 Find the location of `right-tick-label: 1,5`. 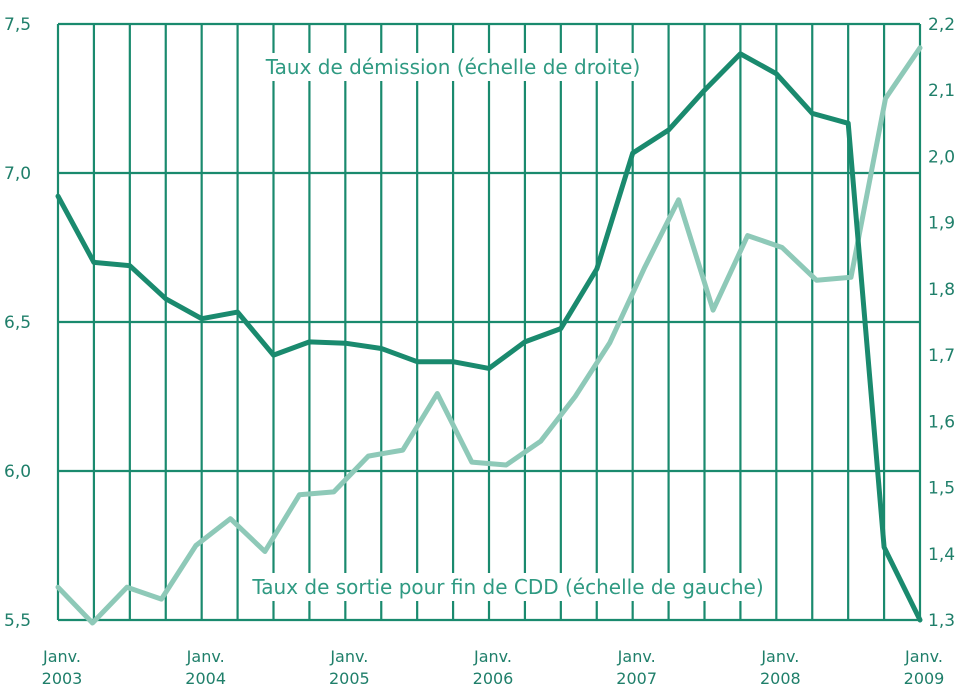

right-tick-label: 1,5 is located at coordinates (941, 489).